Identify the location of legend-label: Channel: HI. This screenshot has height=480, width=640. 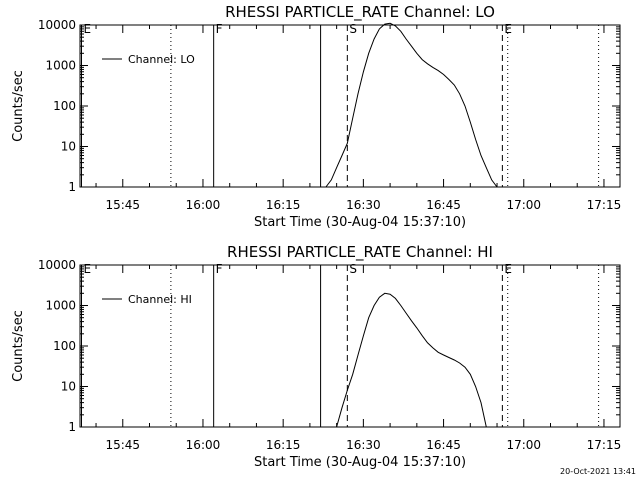
(160, 299).